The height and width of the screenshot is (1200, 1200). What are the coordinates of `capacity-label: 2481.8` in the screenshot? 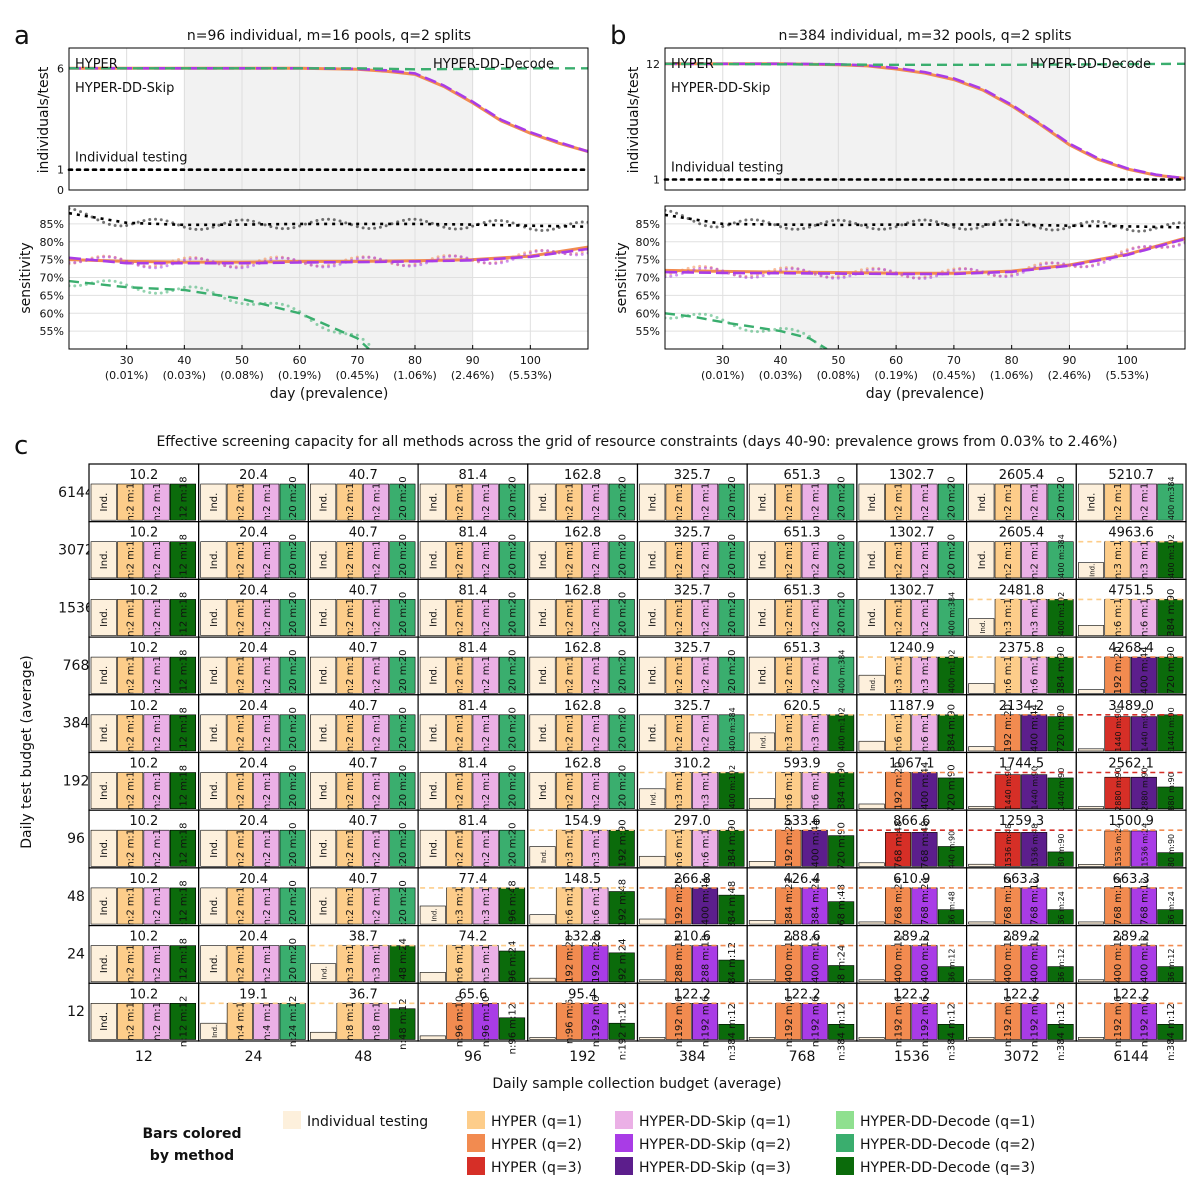 It's located at (1022, 590).